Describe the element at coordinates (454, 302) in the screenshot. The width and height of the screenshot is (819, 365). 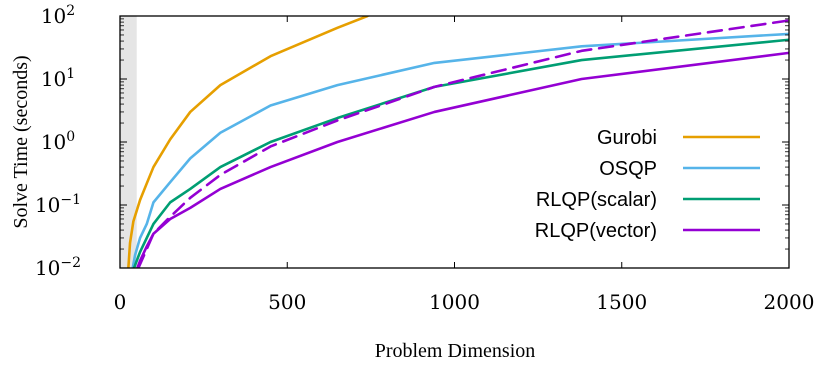
I see `x-tick-label: 1000` at that location.